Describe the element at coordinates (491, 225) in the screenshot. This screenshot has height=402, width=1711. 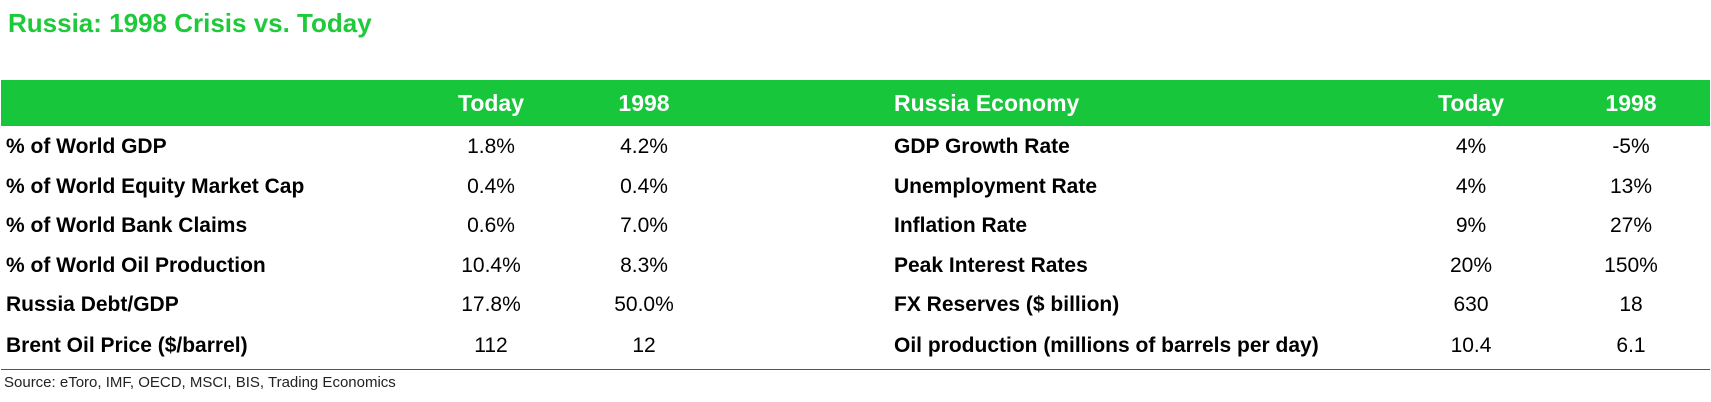
I see `left-row-3-today: 0.6%` at that location.